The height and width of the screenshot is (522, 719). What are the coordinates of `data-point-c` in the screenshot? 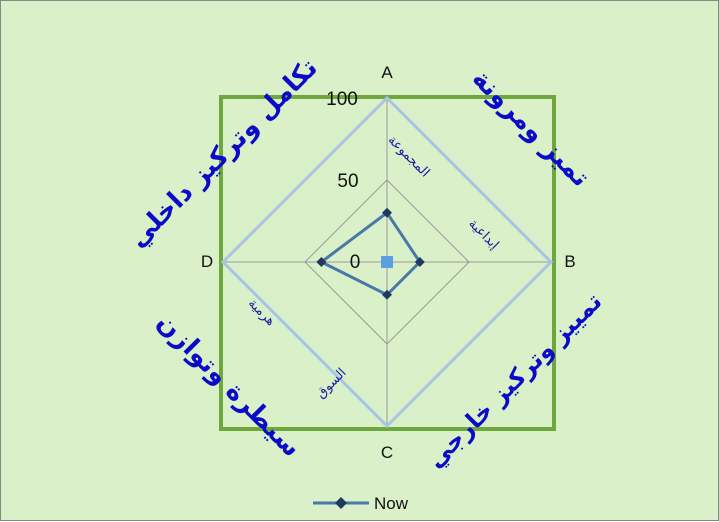 It's located at (387, 294).